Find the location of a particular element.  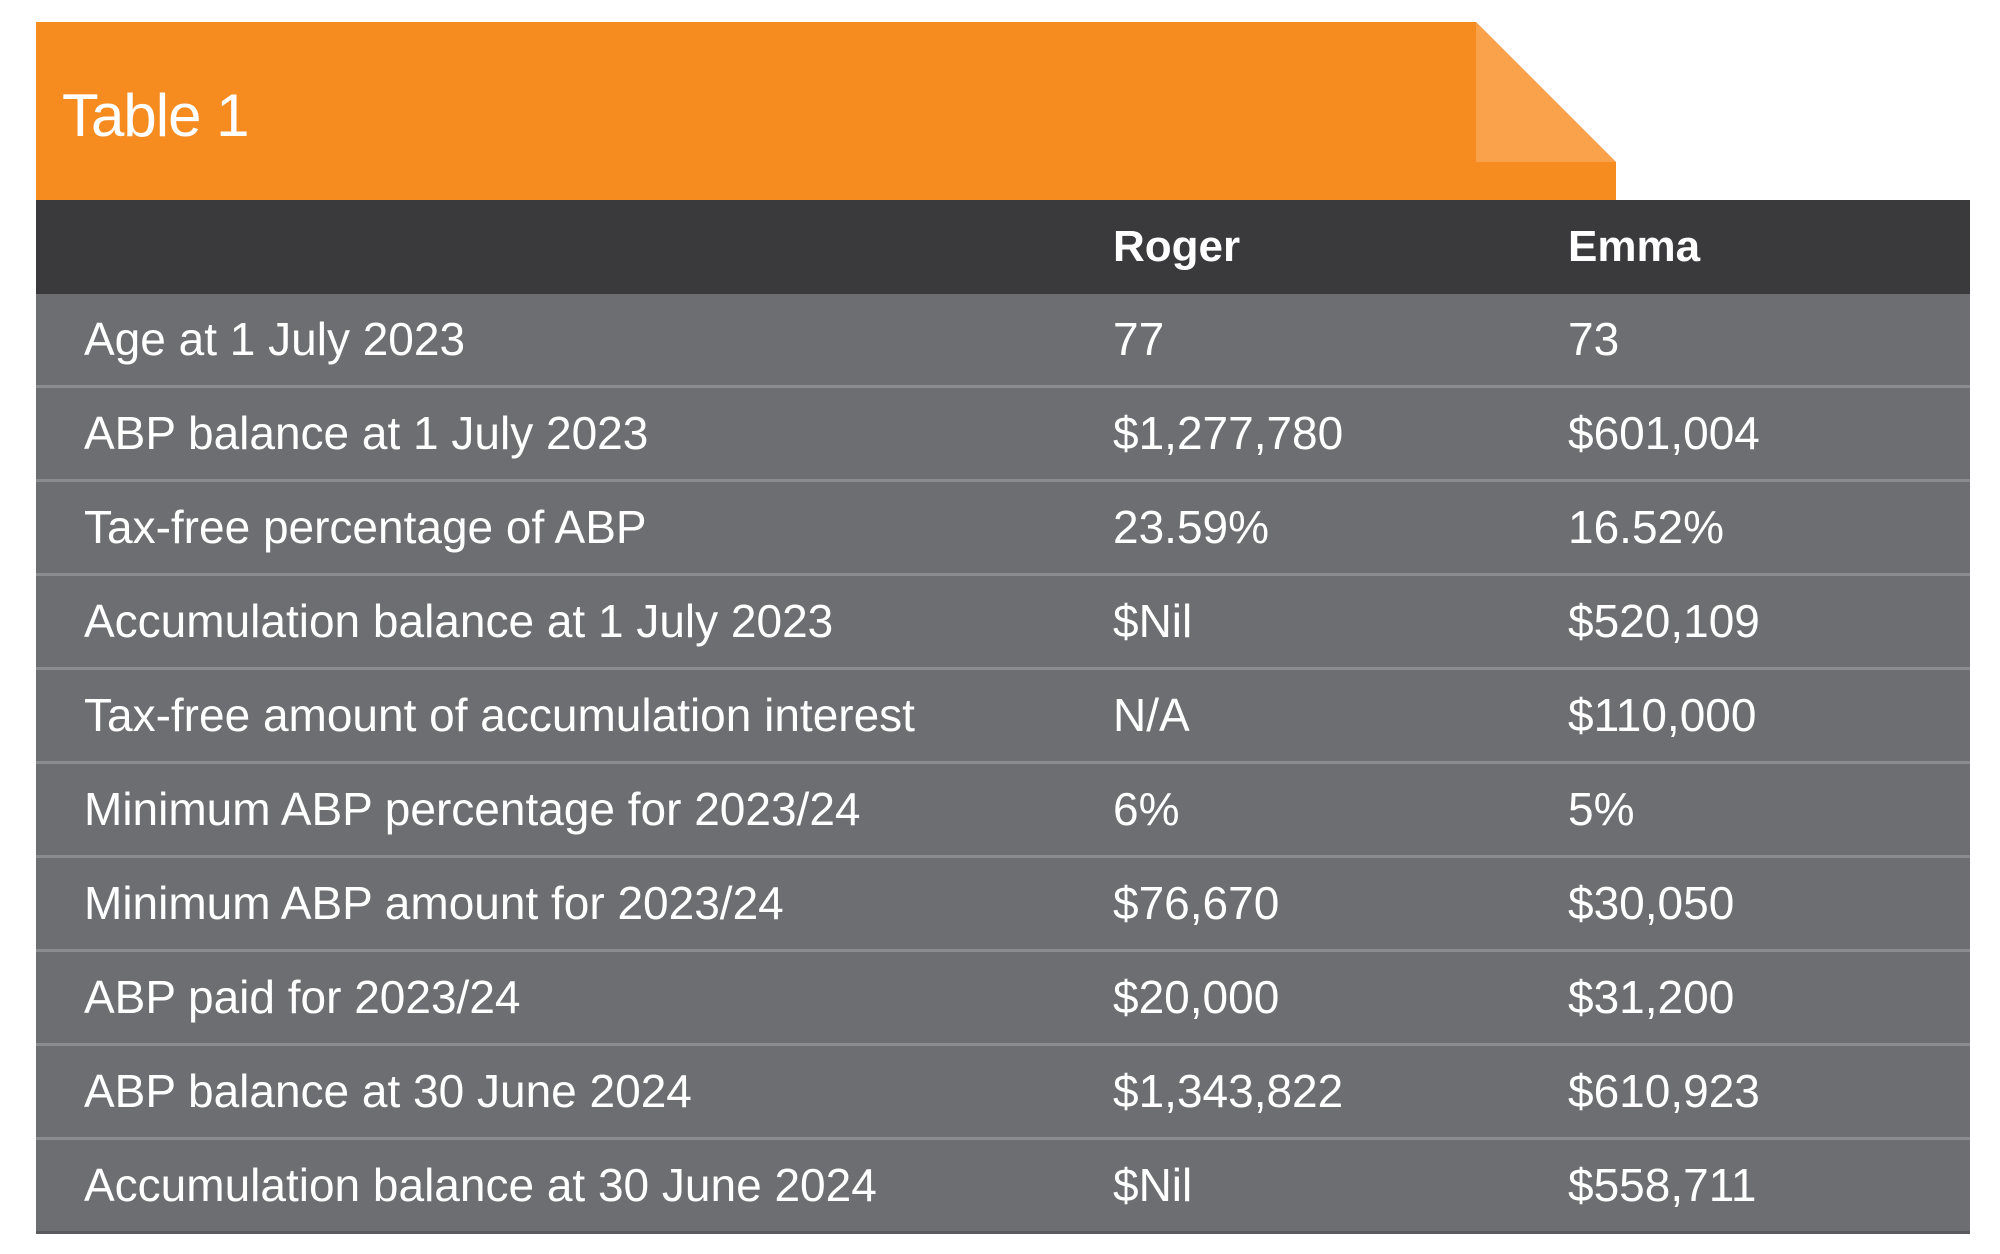

row-label: ABP paid for 2023/24 is located at coordinates (302, 997).